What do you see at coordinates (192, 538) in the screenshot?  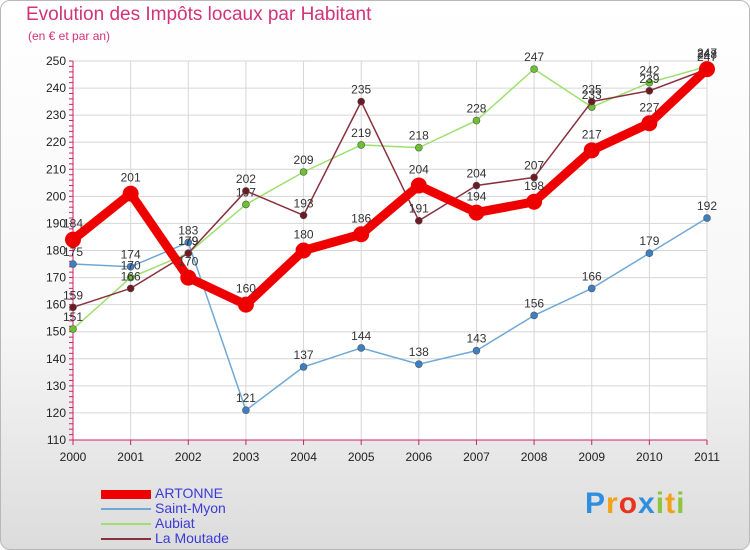 I see `legend-label: La Moutade` at bounding box center [192, 538].